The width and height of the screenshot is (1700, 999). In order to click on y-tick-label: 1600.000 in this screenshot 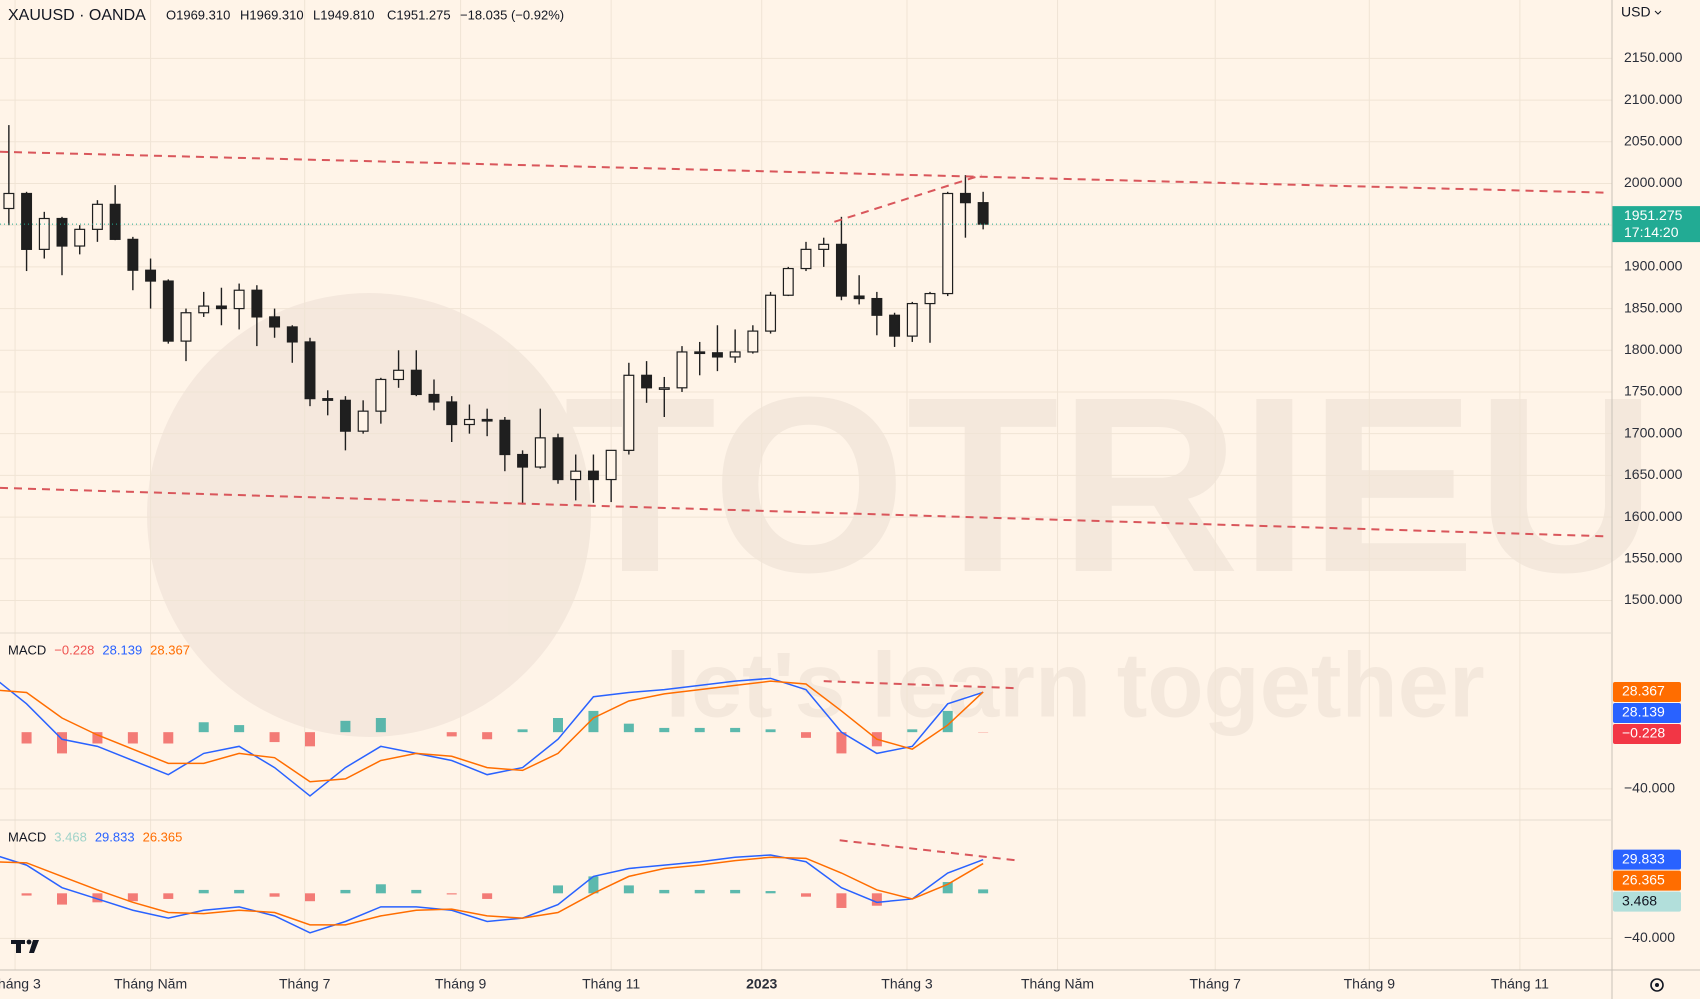, I will do `click(1653, 516)`.